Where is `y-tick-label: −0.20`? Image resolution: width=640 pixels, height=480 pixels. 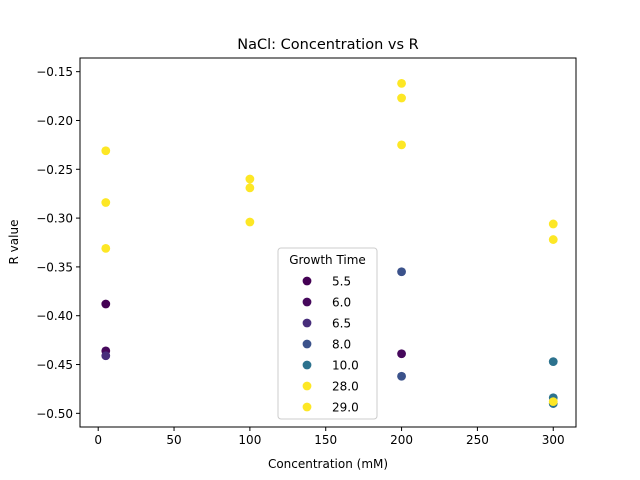
y-tick-label: −0.20 is located at coordinates (54, 121).